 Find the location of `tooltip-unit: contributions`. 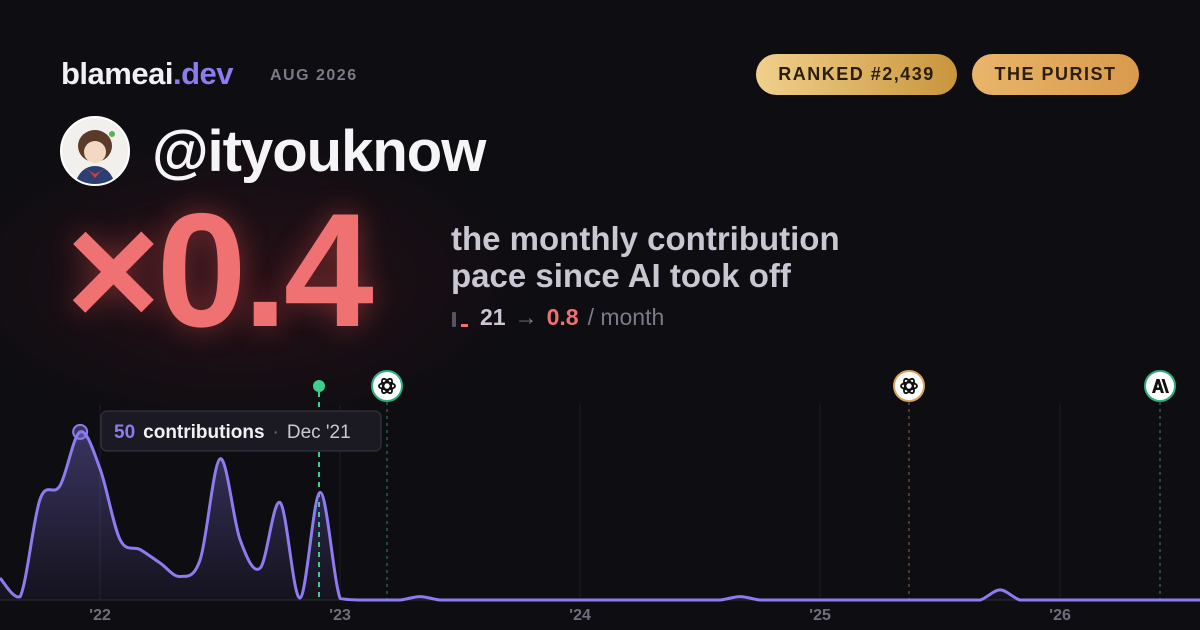

tooltip-unit: contributions is located at coordinates (203, 432).